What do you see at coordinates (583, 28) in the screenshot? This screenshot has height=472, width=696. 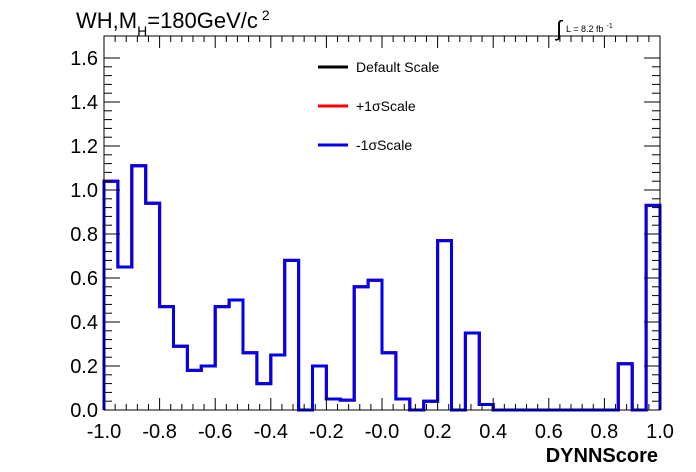 I see `luminosity-label: ∫ L = 8.2 fb -1` at bounding box center [583, 28].